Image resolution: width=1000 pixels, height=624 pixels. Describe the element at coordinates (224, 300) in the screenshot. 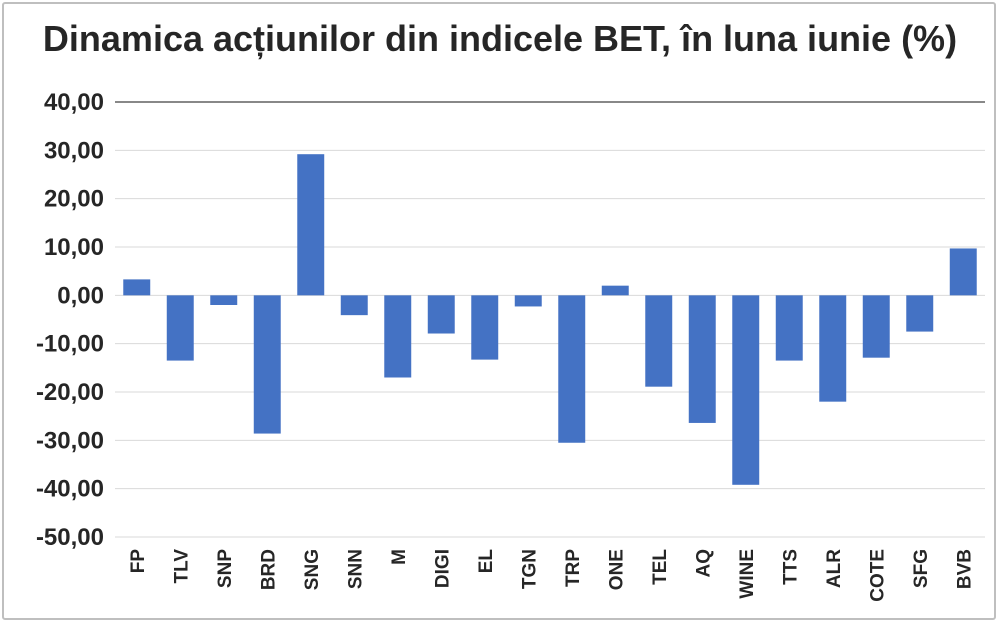

I see `bar-snp` at that location.